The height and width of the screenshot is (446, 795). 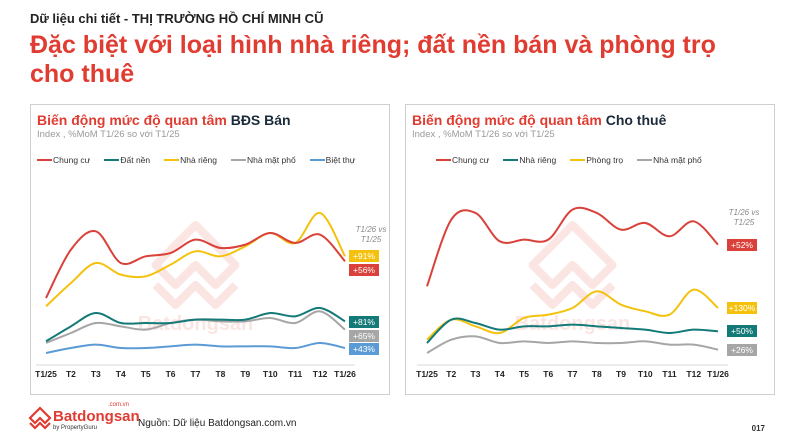 What do you see at coordinates (364, 349) in the screenshot?
I see `change-badge: +43%` at bounding box center [364, 349].